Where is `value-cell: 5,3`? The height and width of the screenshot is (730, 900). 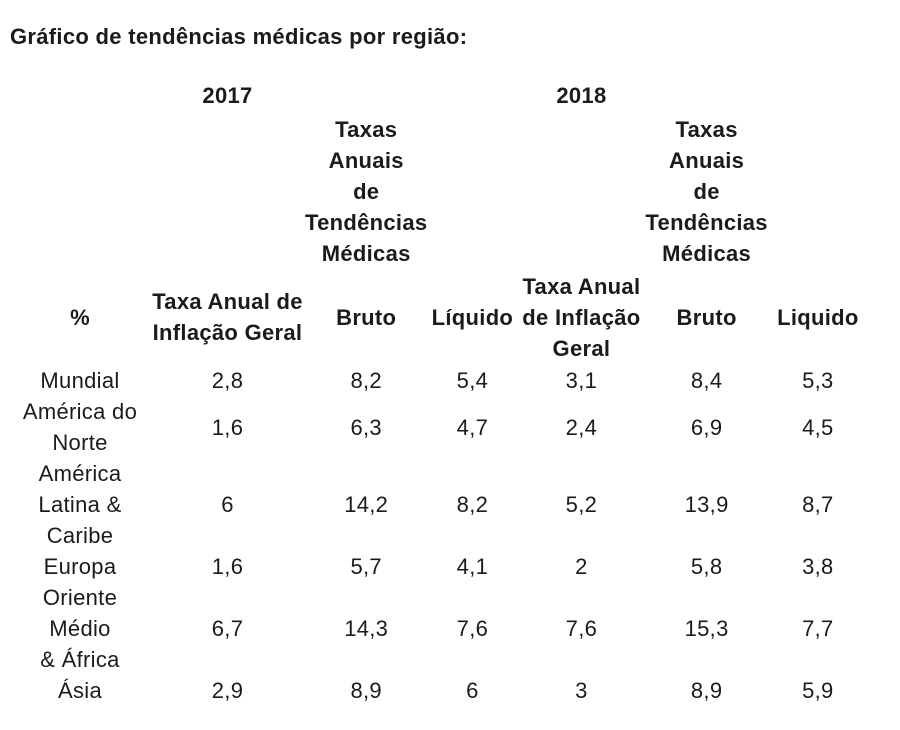
value-cell: 5,3 is located at coordinates (818, 380).